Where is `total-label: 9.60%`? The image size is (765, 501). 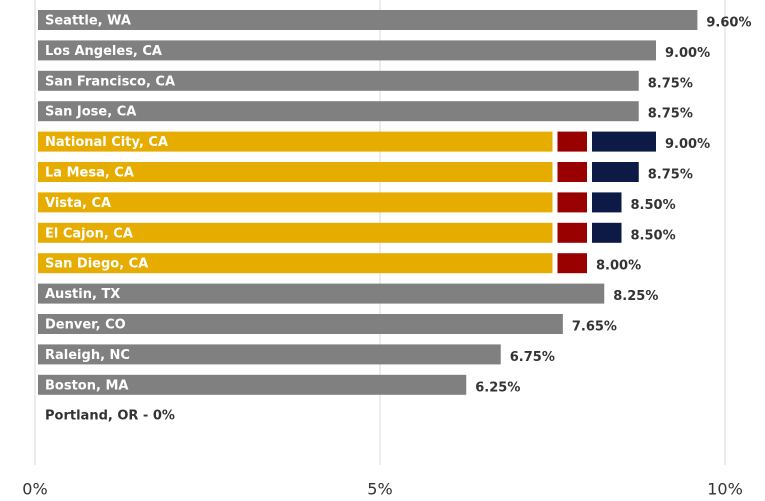 total-label: 9.60% is located at coordinates (728, 23).